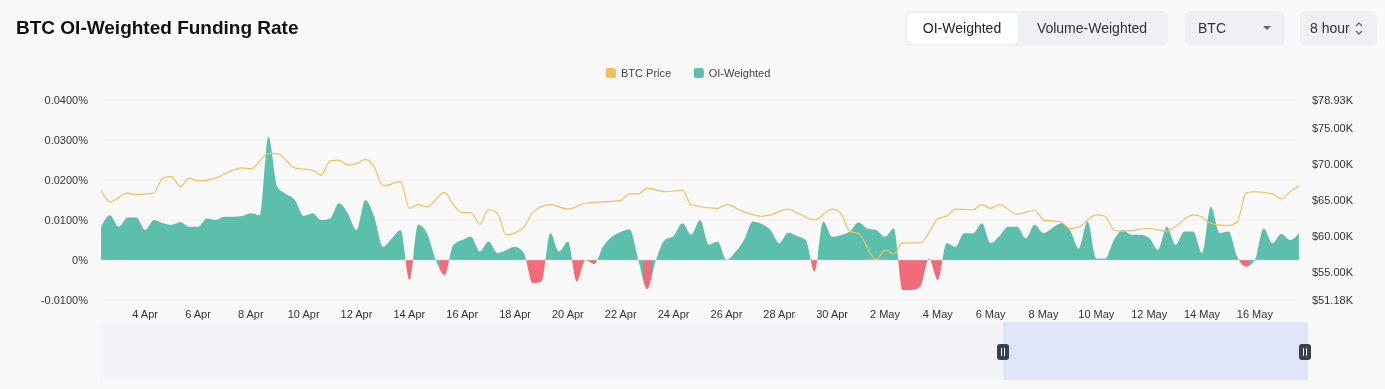  Describe the element at coordinates (1333, 164) in the screenshot. I see `y2-tick-label: $70.00K` at that location.